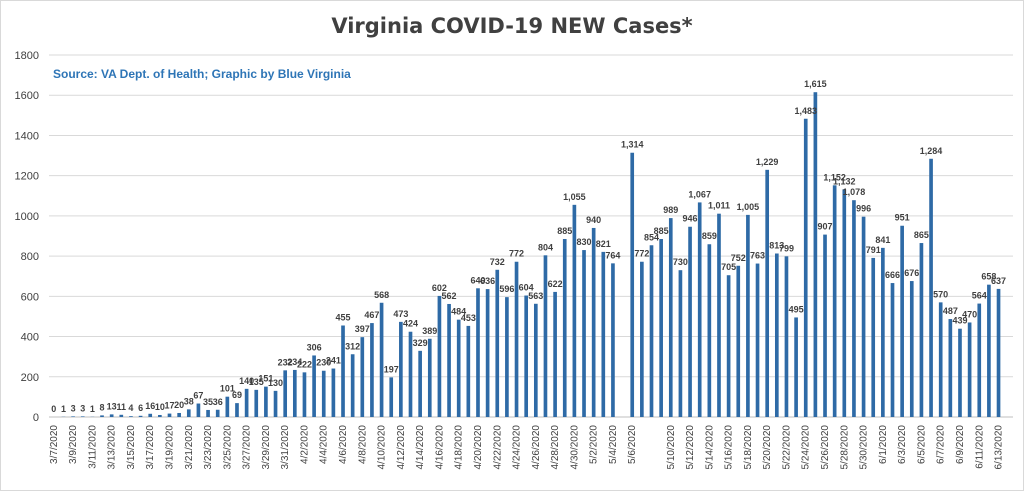 The width and height of the screenshot is (1024, 491). What do you see at coordinates (381, 295) in the screenshot?
I see `data-label: 568` at bounding box center [381, 295].